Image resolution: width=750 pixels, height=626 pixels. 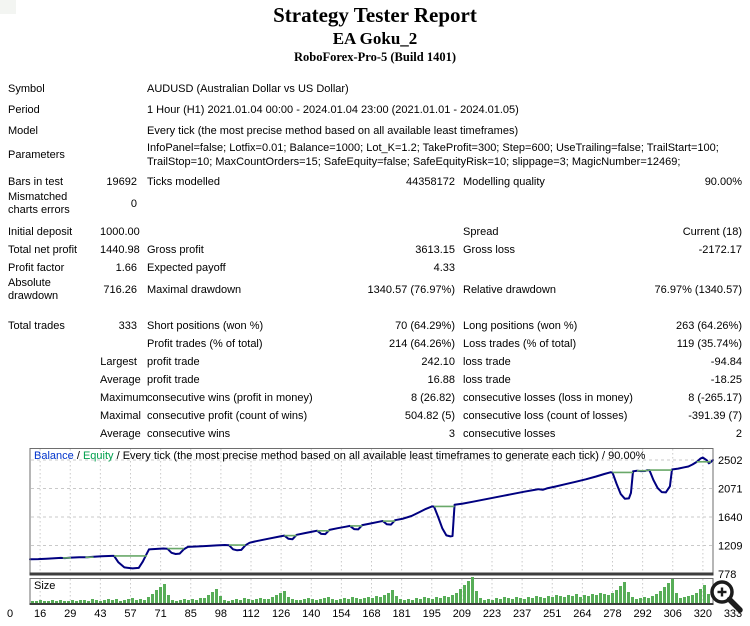 I want to click on svg-text: 126, so click(x=281, y=614).